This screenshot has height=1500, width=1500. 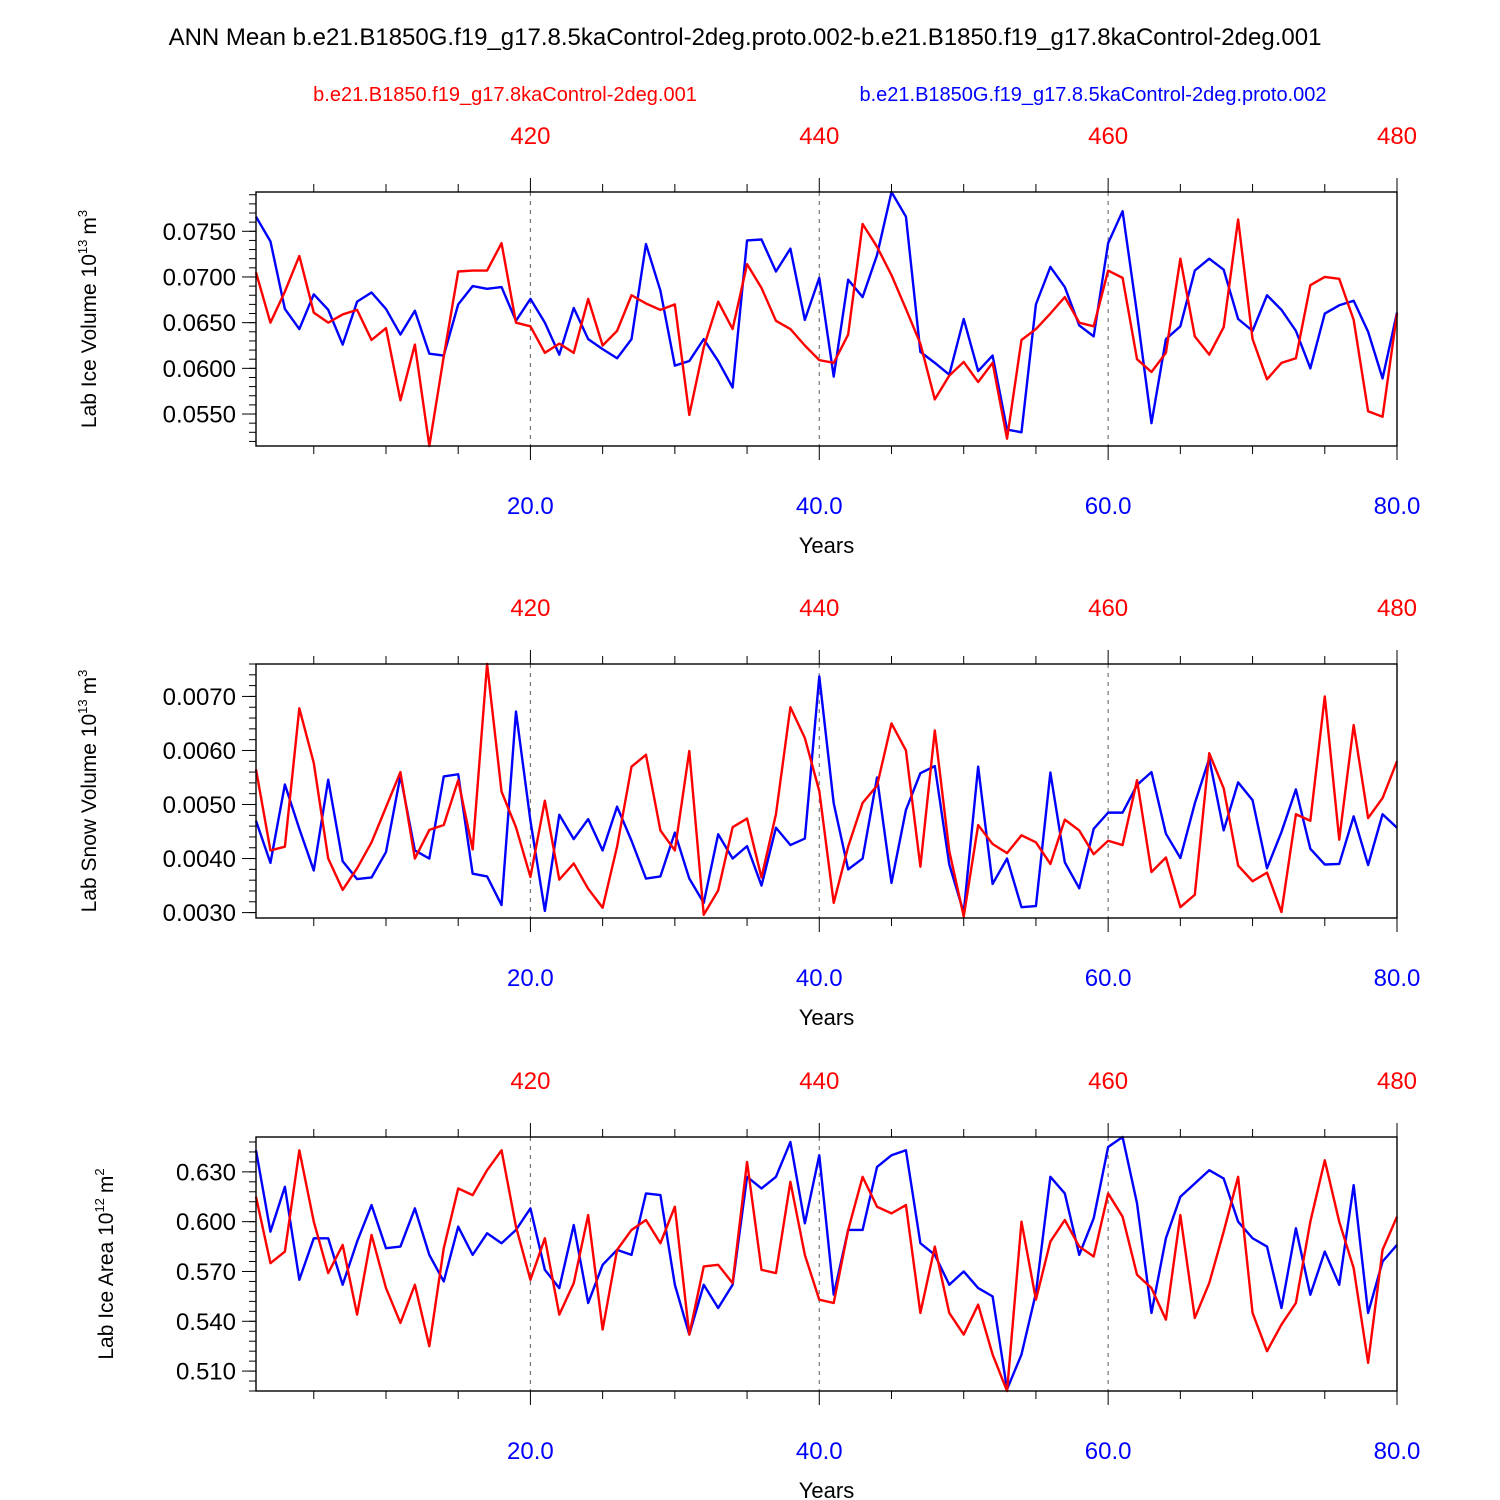 What do you see at coordinates (199, 913) in the screenshot?
I see `y-tick-label: 0.0030` at bounding box center [199, 913].